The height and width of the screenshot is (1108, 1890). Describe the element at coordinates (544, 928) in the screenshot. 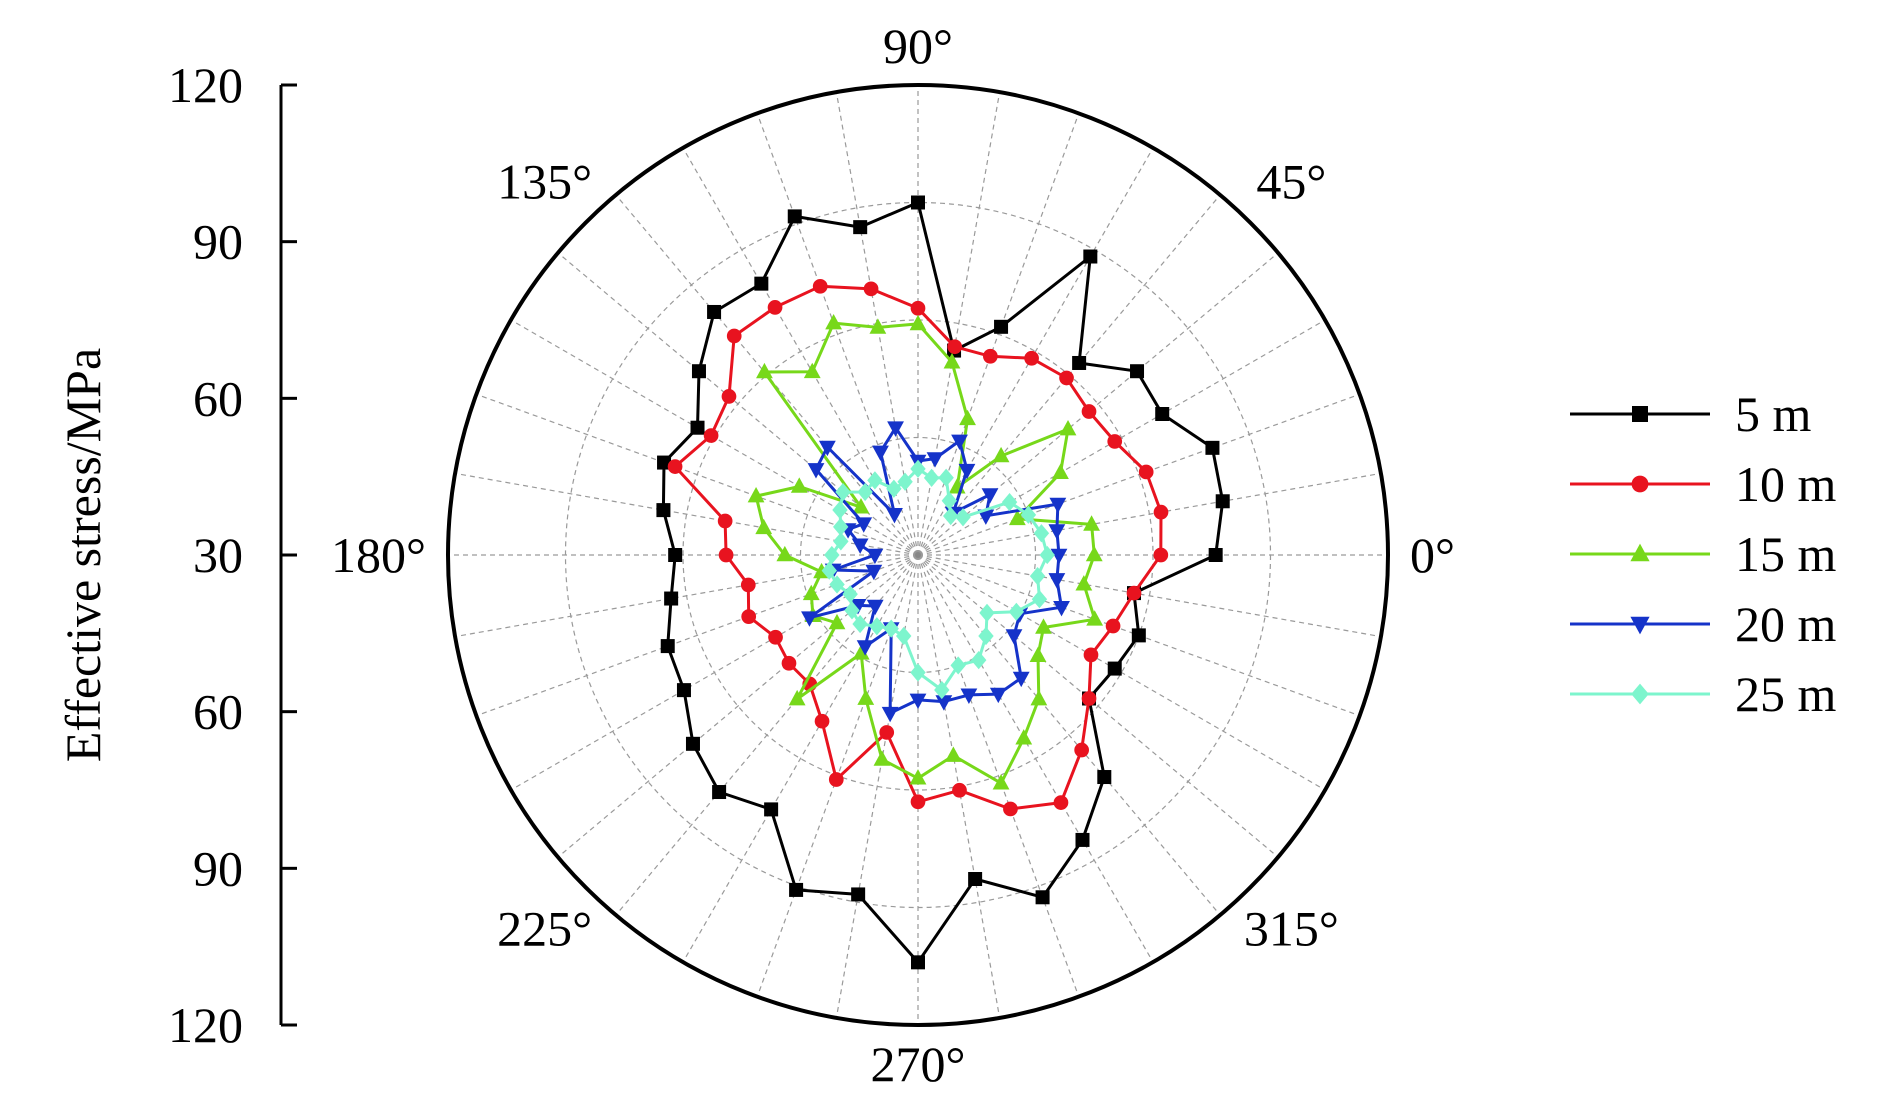

I see `angle-label: 225°` at that location.